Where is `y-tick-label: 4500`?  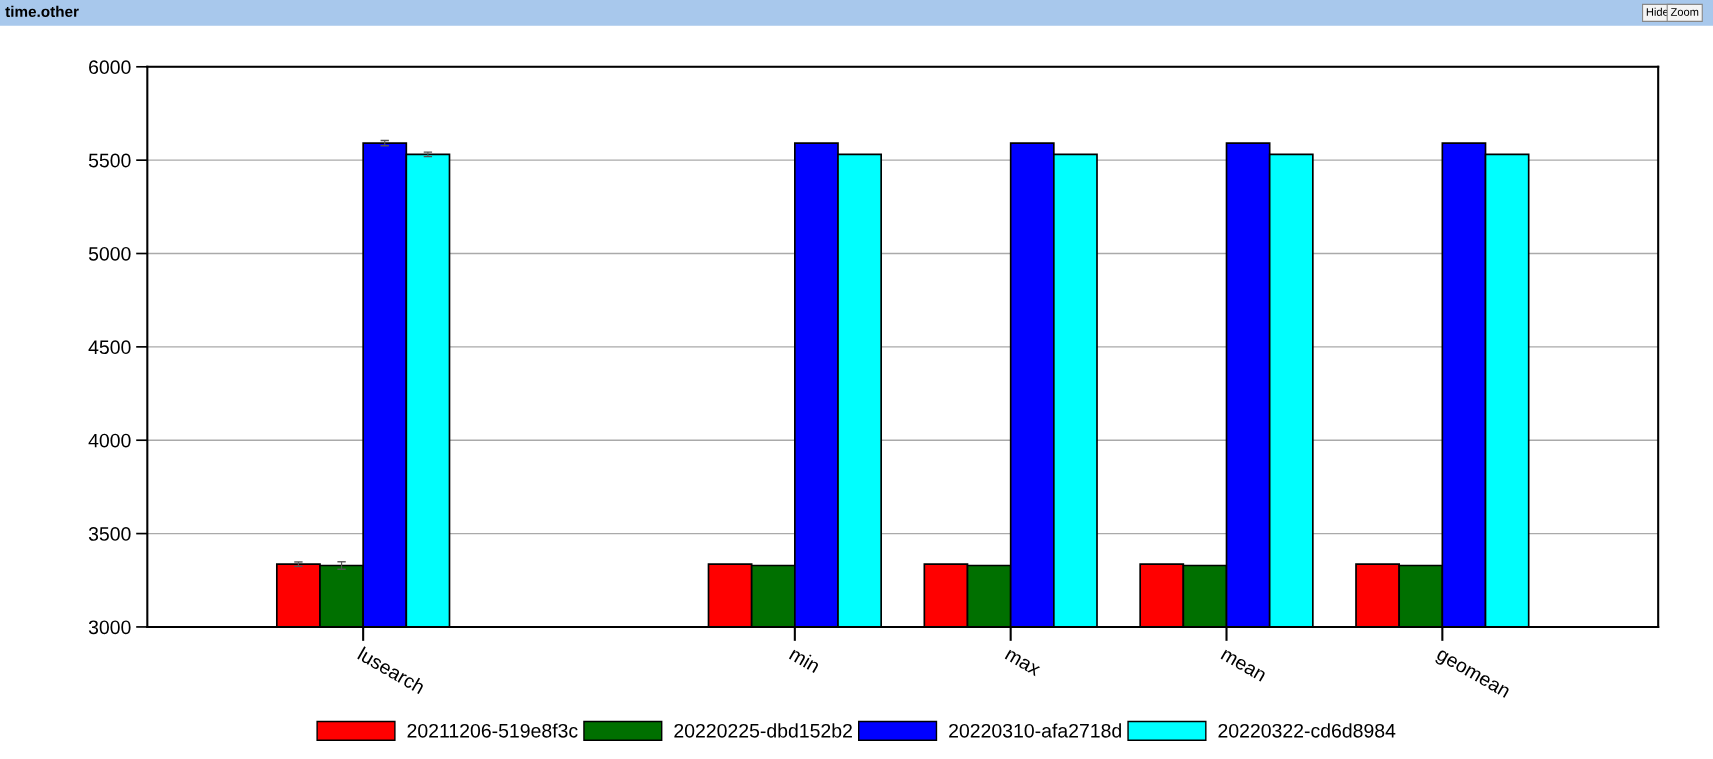
y-tick-label: 4500 is located at coordinates (109, 347).